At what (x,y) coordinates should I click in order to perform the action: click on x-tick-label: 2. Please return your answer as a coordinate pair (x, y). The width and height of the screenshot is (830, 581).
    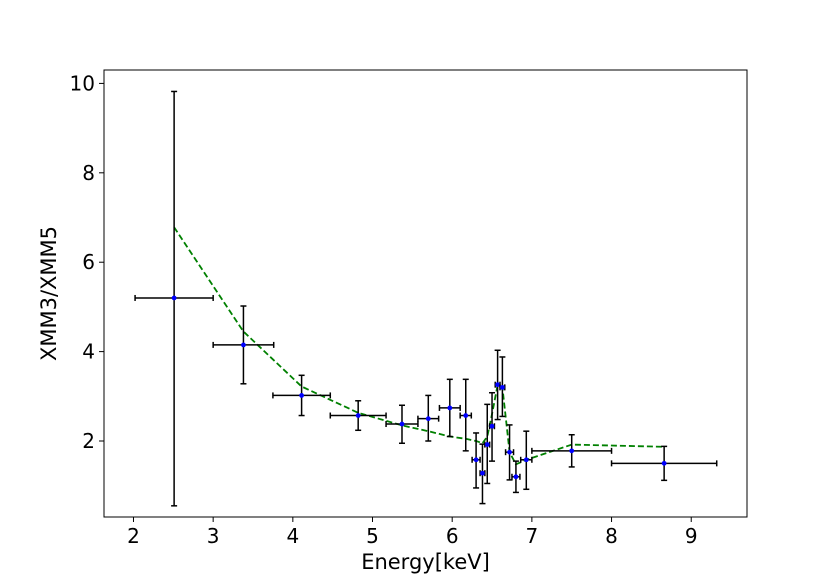
    Looking at the image, I should click on (133, 536).